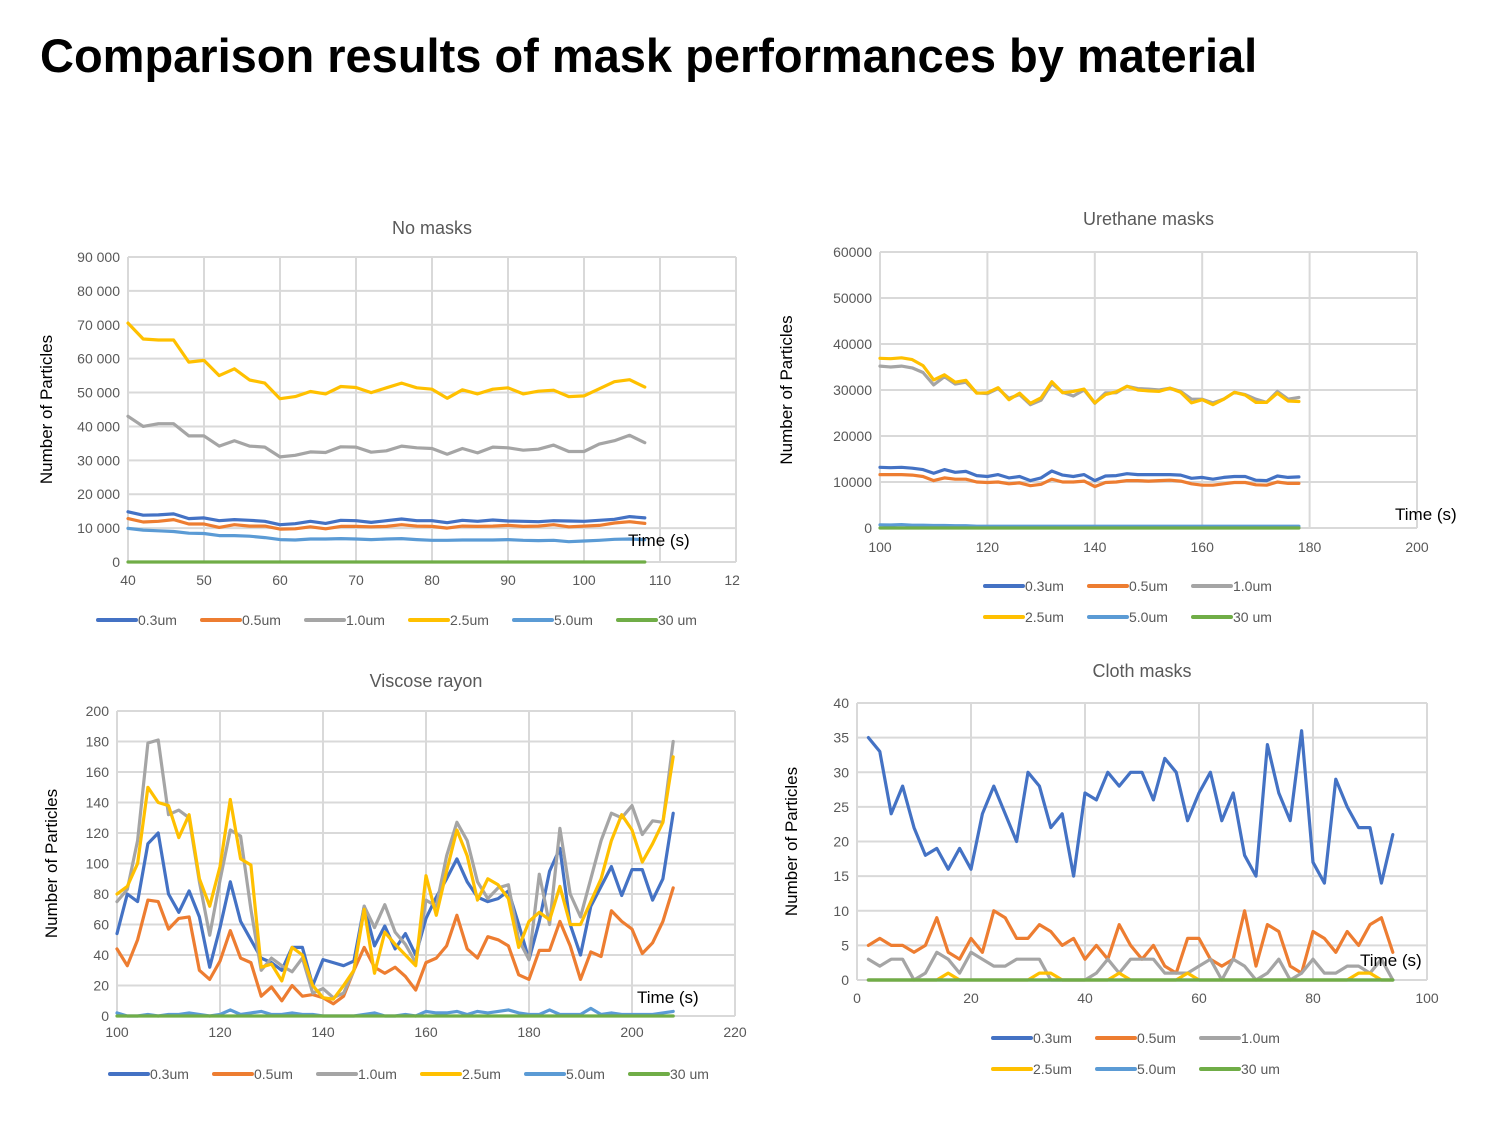 The image size is (1500, 1125). What do you see at coordinates (101, 894) in the screenshot?
I see `y-tick-label: 80` at bounding box center [101, 894].